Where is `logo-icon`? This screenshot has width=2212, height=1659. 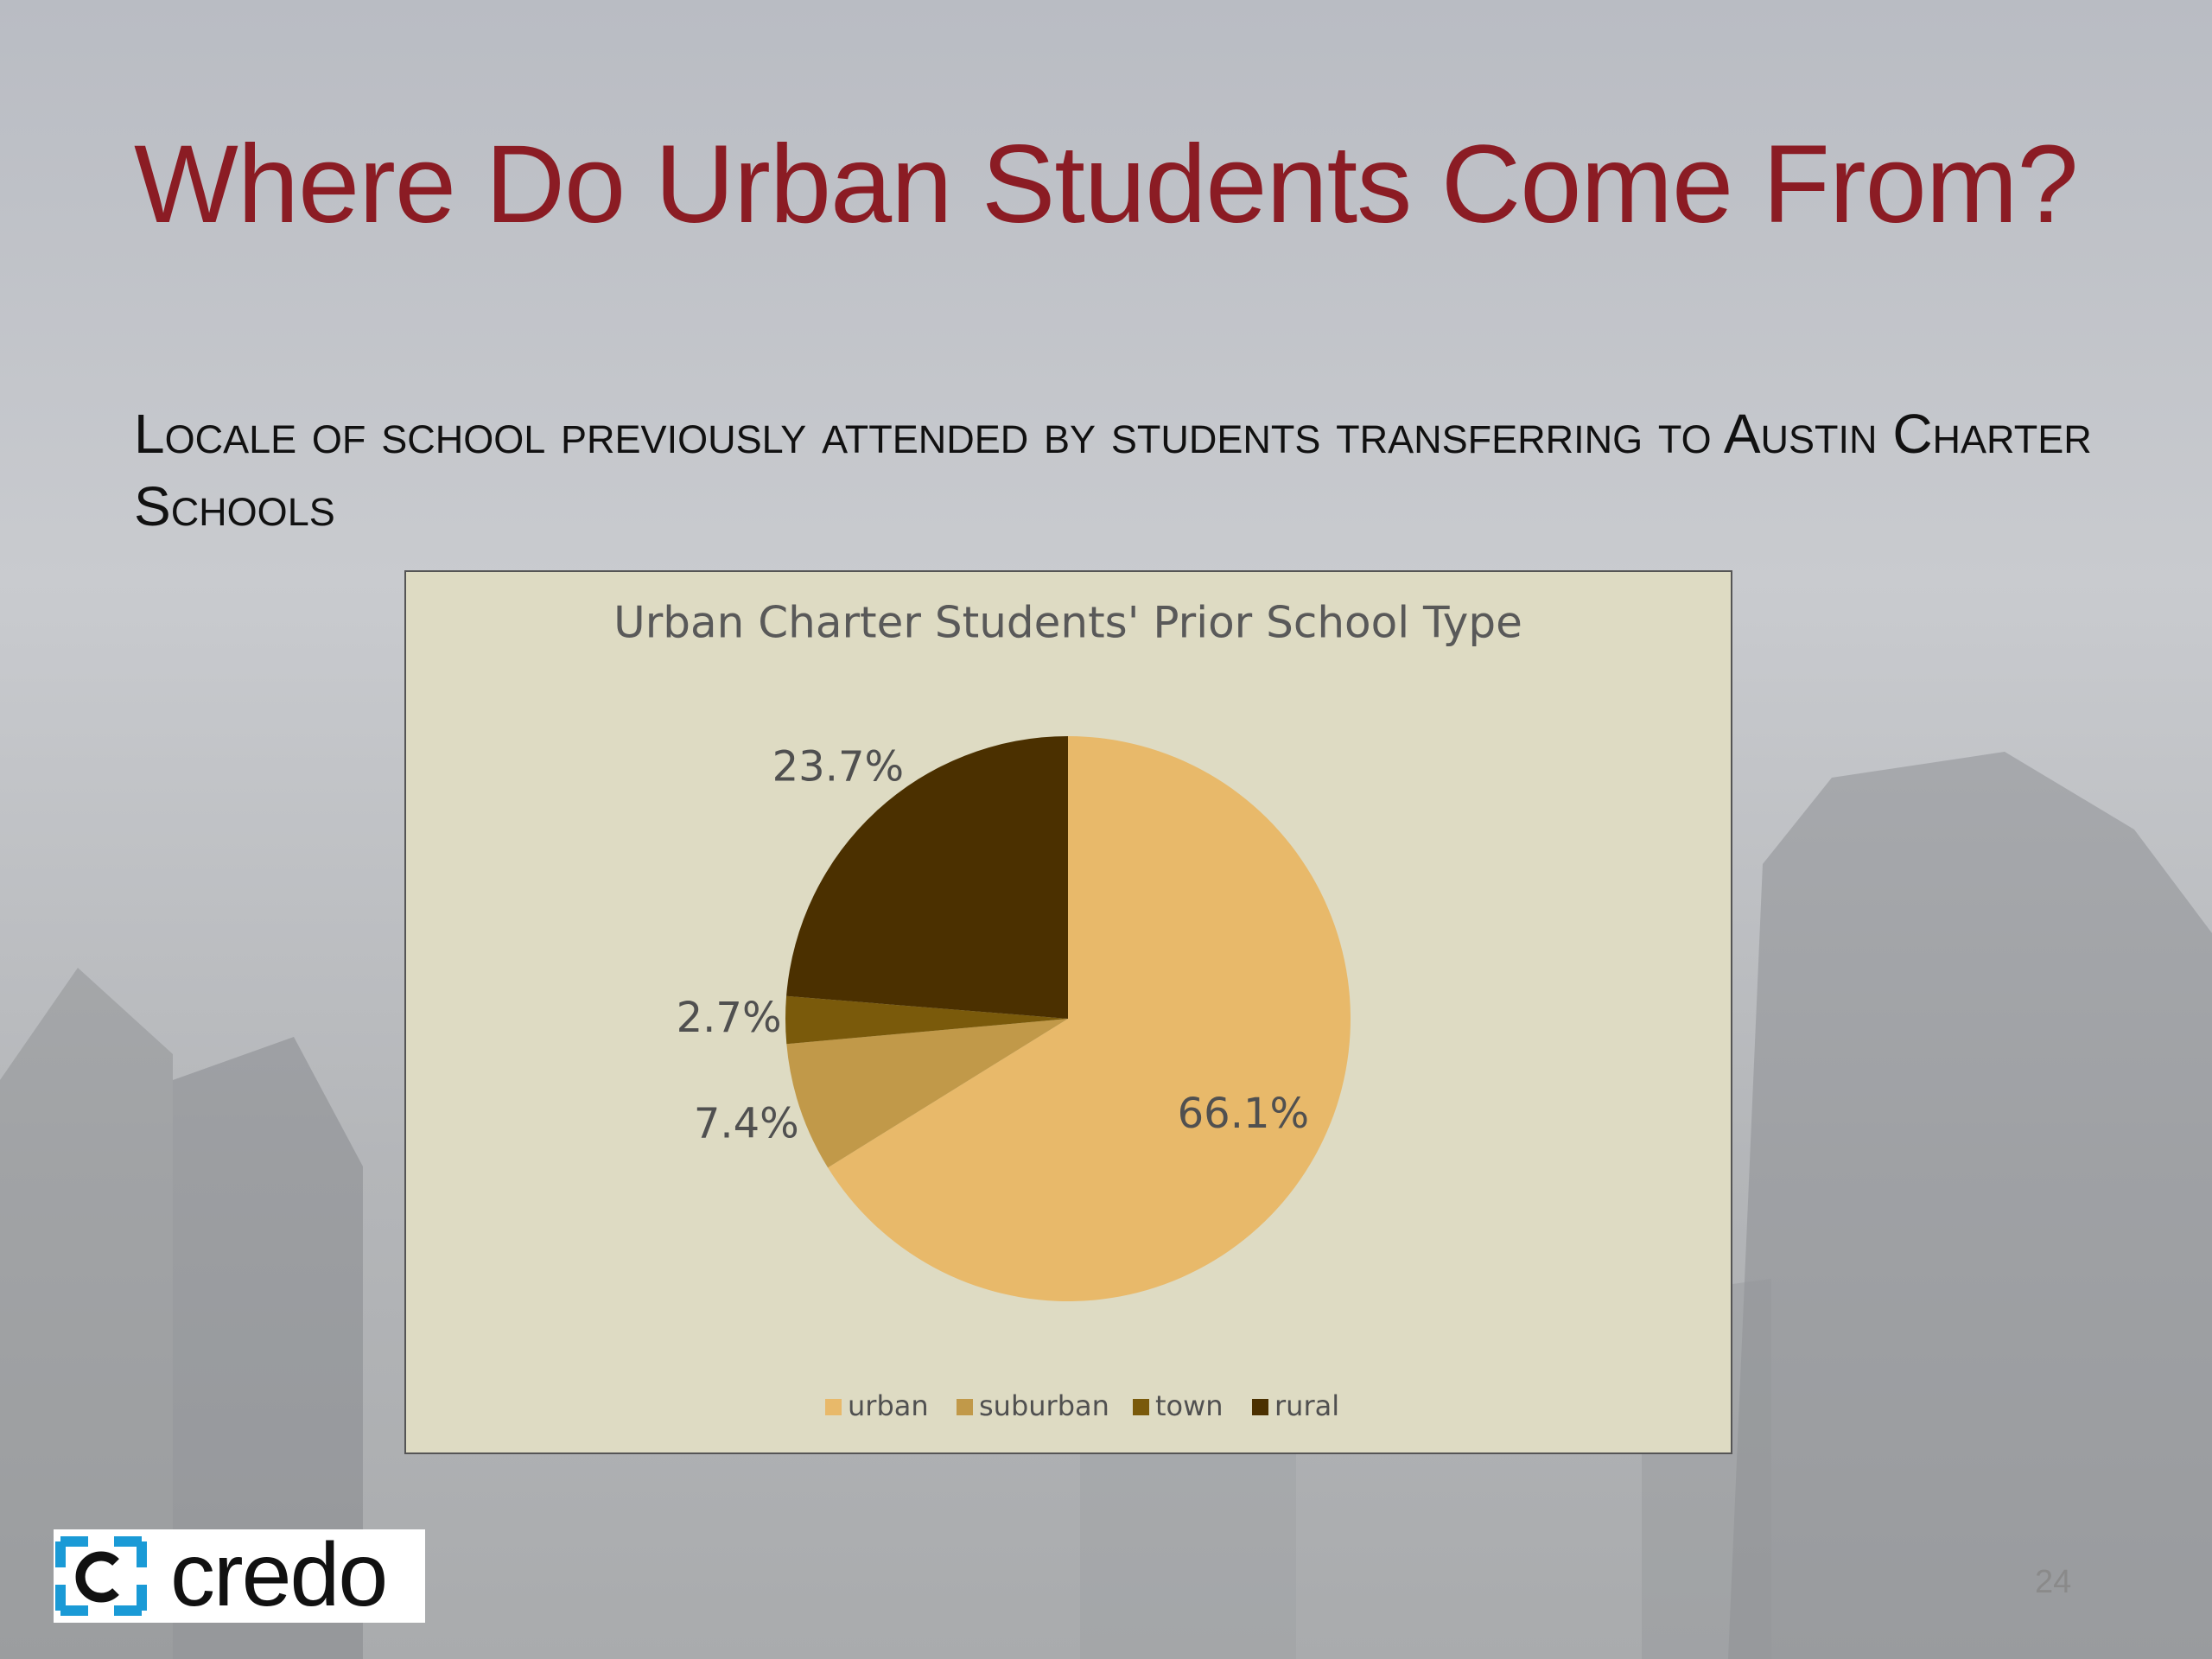 logo-icon is located at coordinates (101, 1576).